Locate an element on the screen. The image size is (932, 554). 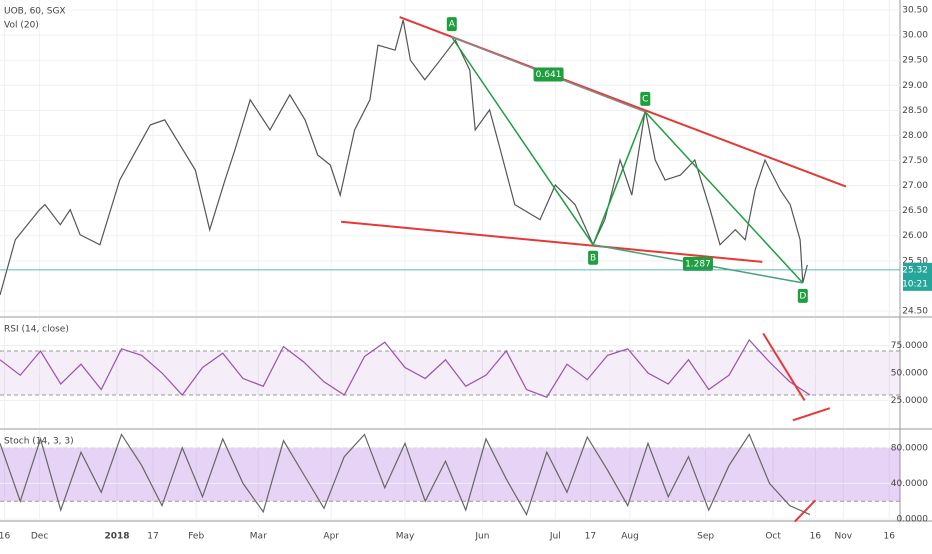
x-tick-label: Apr is located at coordinates (331, 537).